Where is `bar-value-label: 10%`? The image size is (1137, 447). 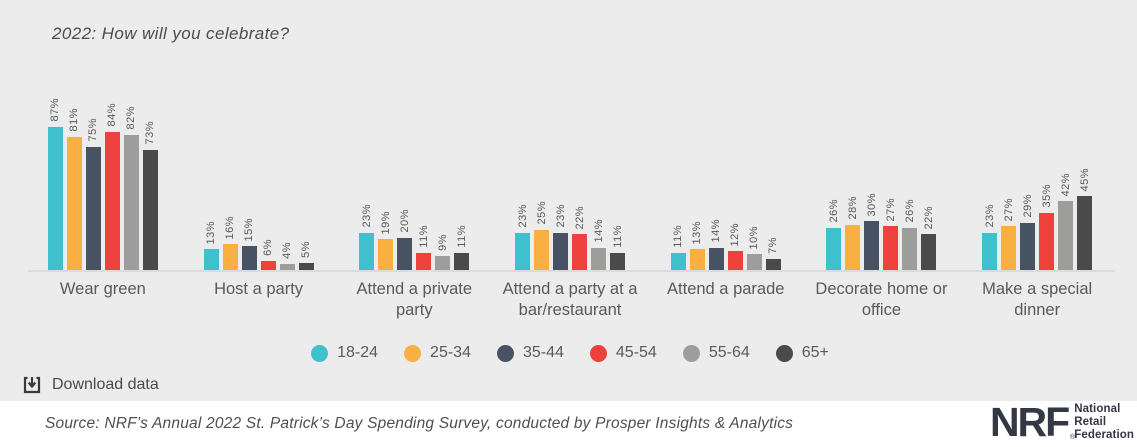 bar-value-label: 10% is located at coordinates (754, 237).